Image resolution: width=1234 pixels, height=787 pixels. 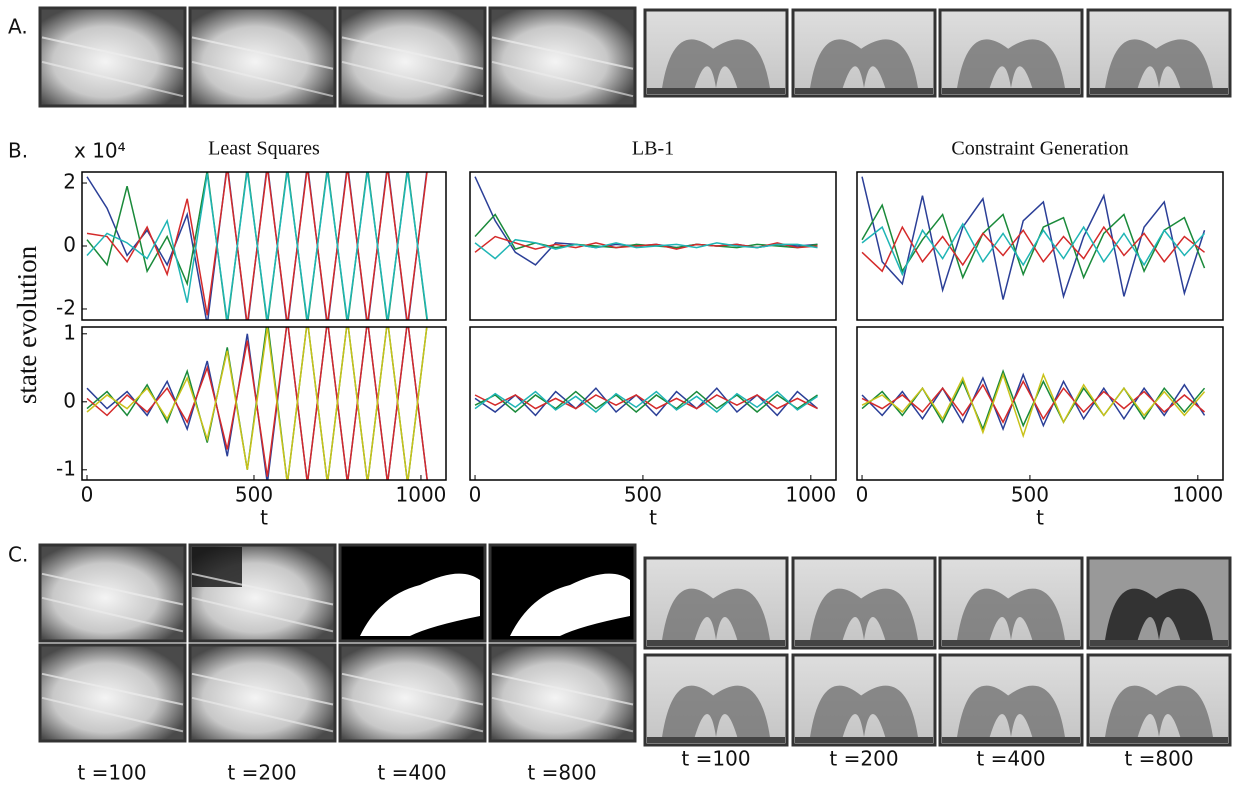 What do you see at coordinates (863, 759) in the screenshot?
I see `caption: t =200` at bounding box center [863, 759].